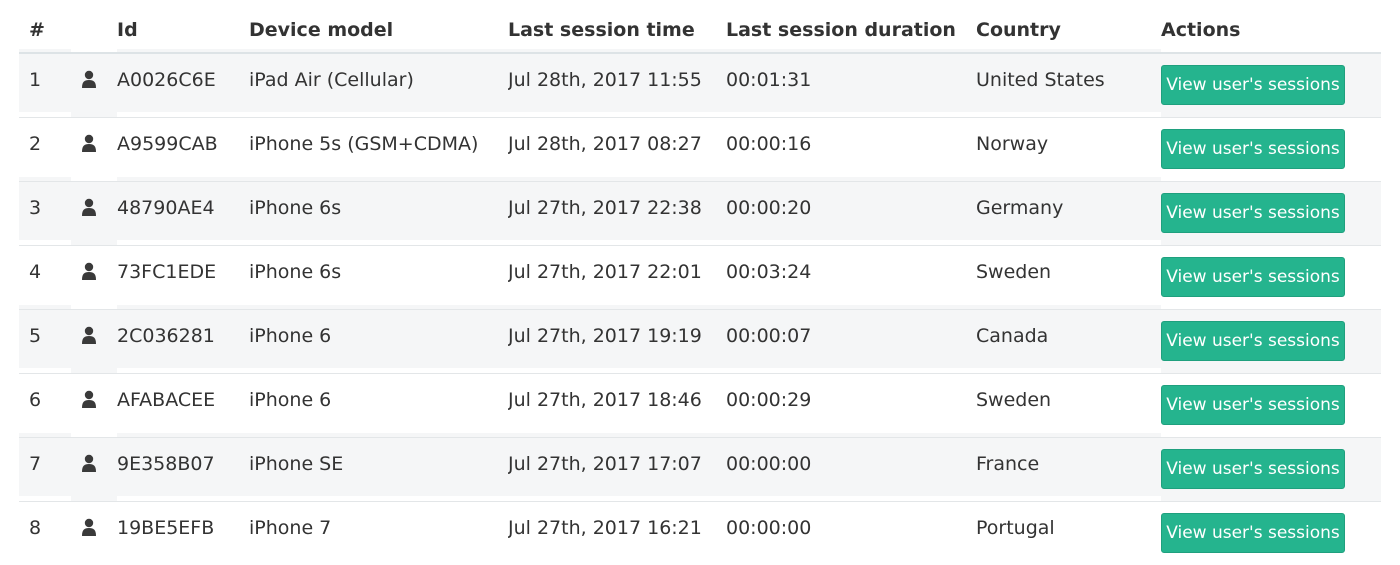 The image size is (1400, 565). I want to click on country: Germany, so click(1020, 208).